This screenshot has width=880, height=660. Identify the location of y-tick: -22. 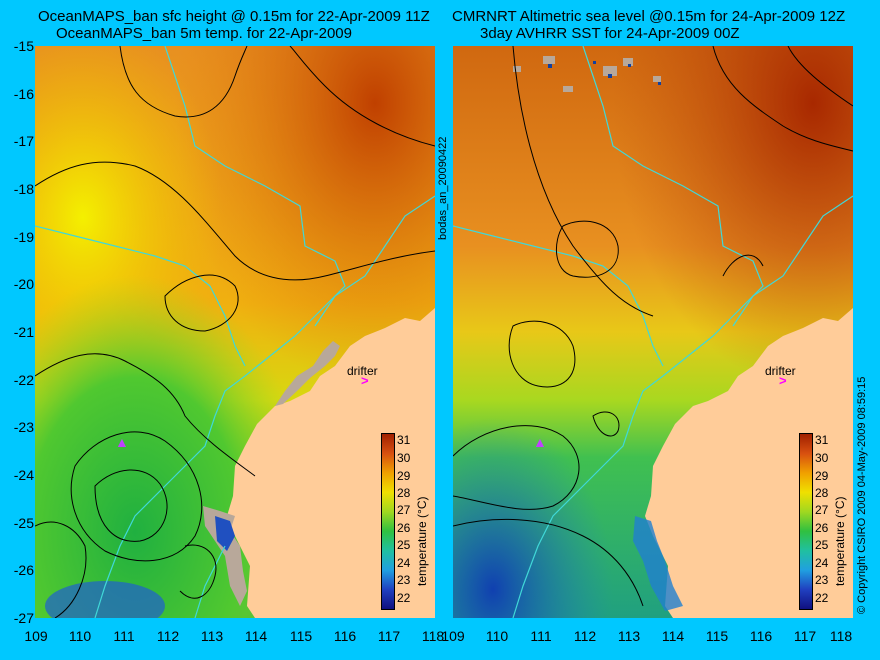
(23, 380).